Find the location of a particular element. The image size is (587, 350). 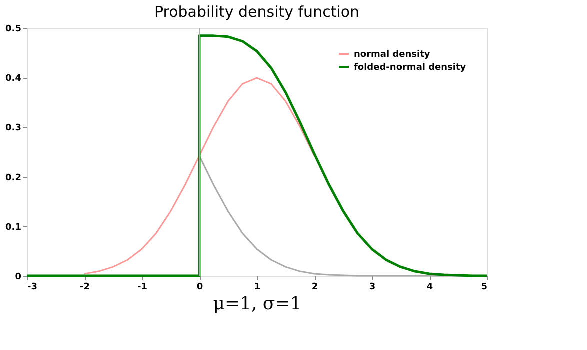

x-tick-label: 4 is located at coordinates (430, 287).